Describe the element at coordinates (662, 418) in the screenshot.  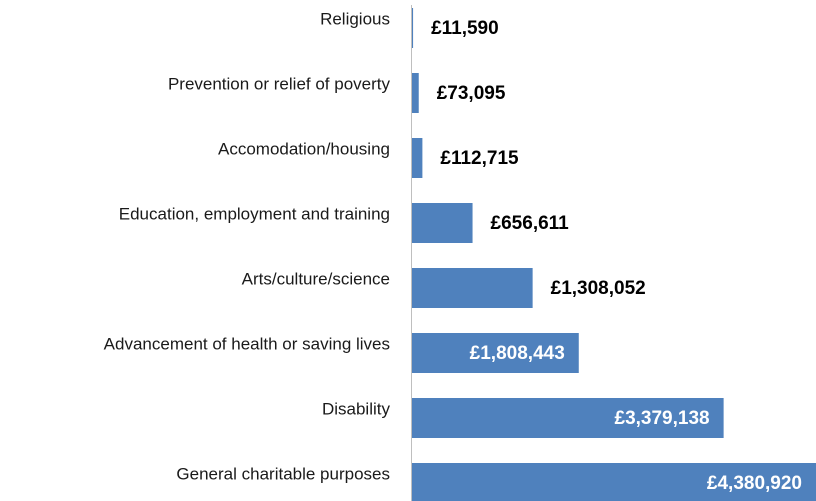
I see `value-label: £3,379,138` at that location.